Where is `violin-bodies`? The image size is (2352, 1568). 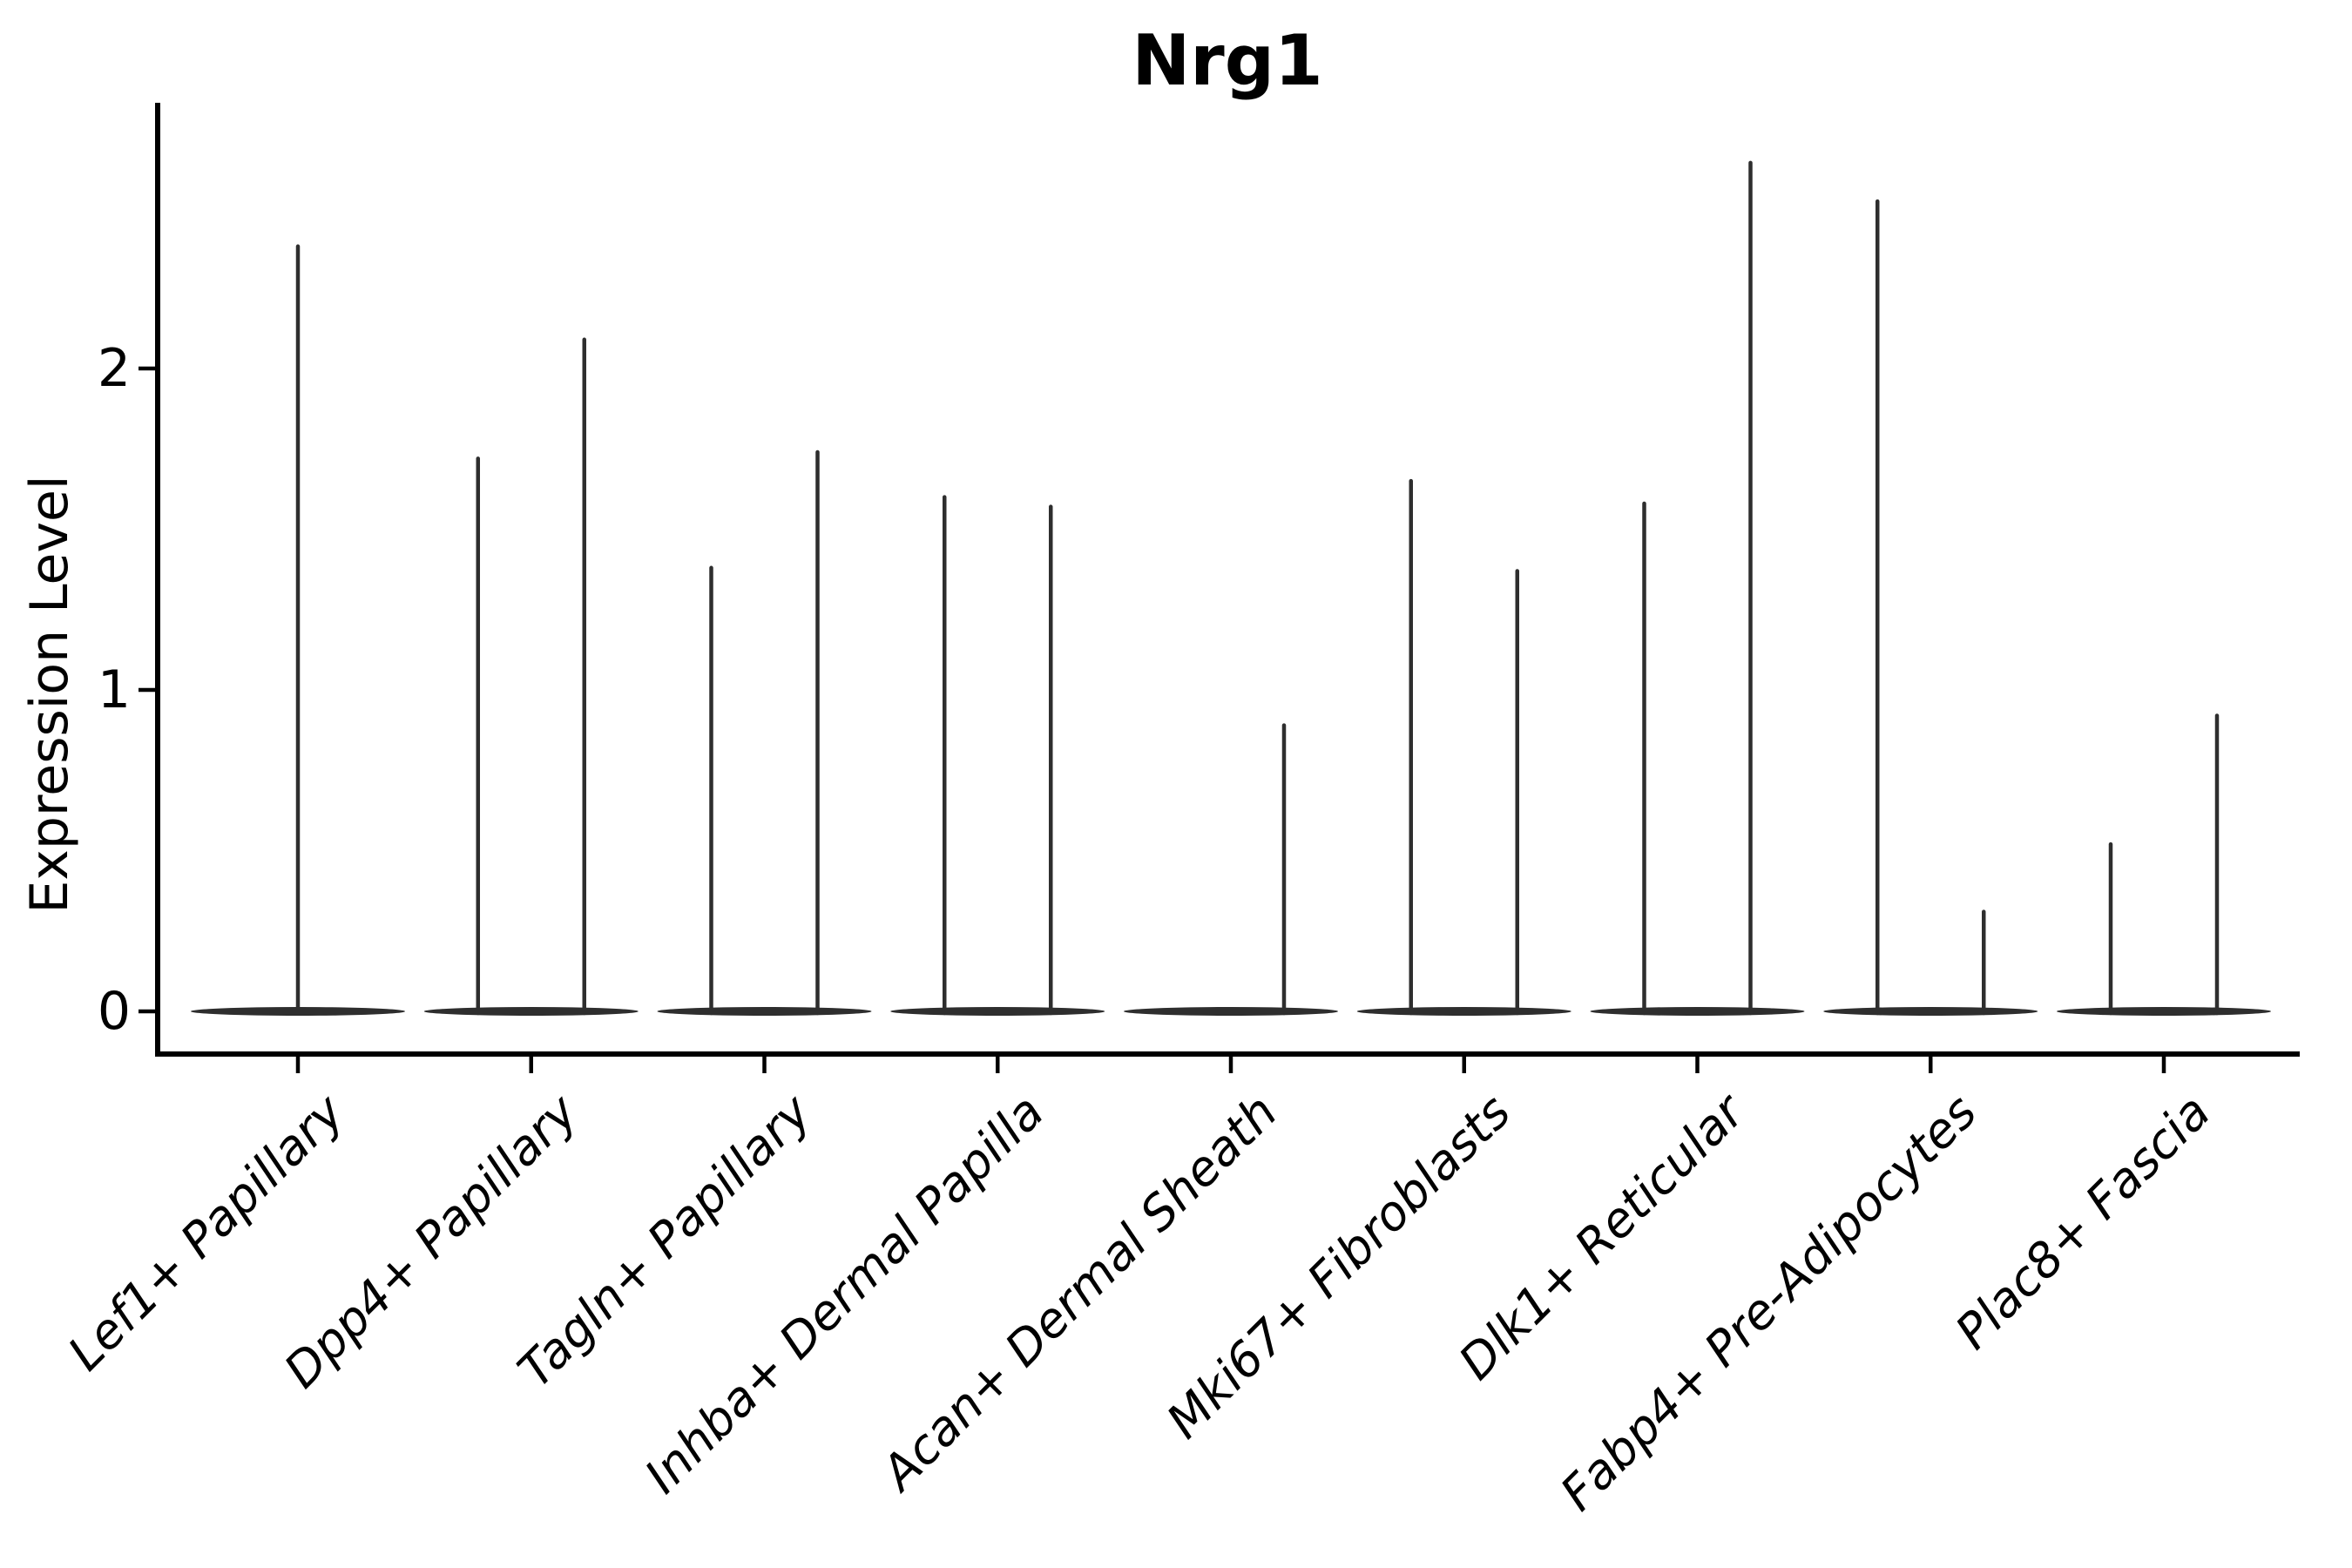 violin-bodies is located at coordinates (1231, 1012).